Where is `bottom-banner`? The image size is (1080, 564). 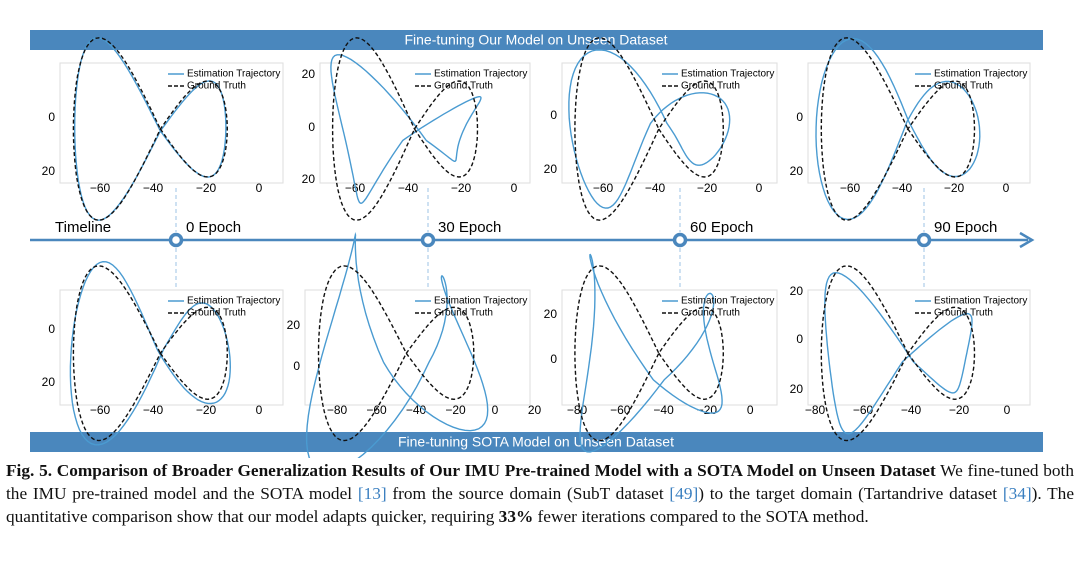 bottom-banner is located at coordinates (536, 442).